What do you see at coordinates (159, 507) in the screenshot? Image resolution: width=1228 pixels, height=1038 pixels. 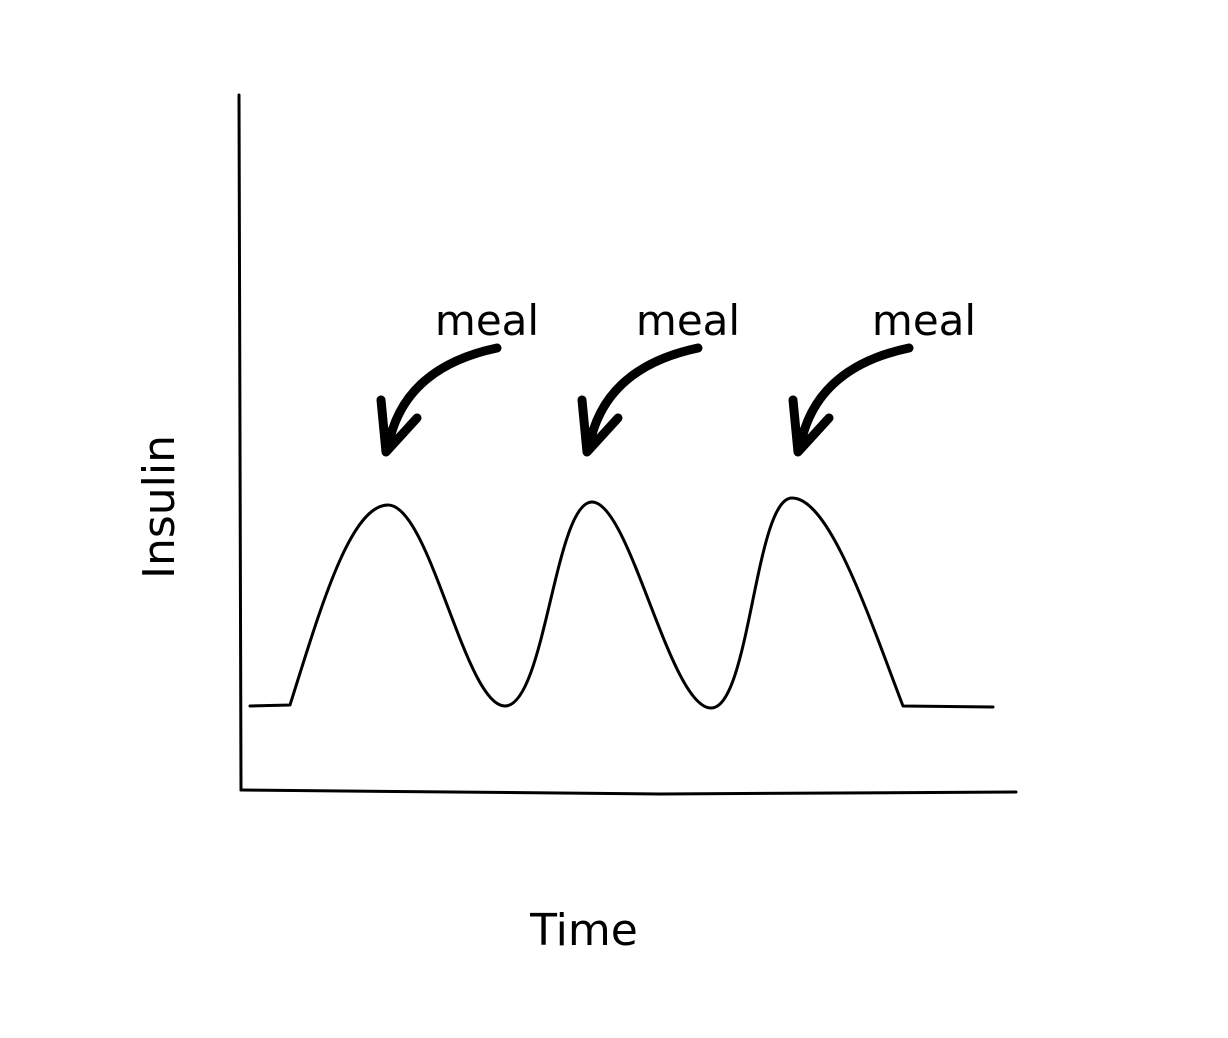 I see `y-axis-label: Insulin` at bounding box center [159, 507].